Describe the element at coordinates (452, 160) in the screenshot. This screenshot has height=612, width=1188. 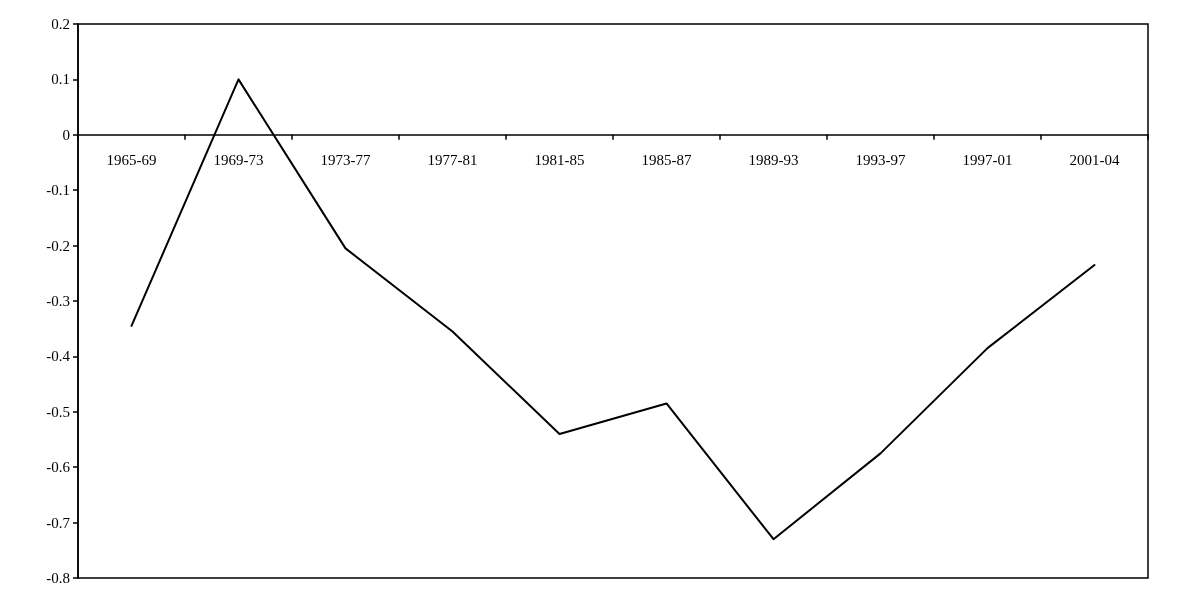
I see `x-tick-label: 1977-81` at that location.